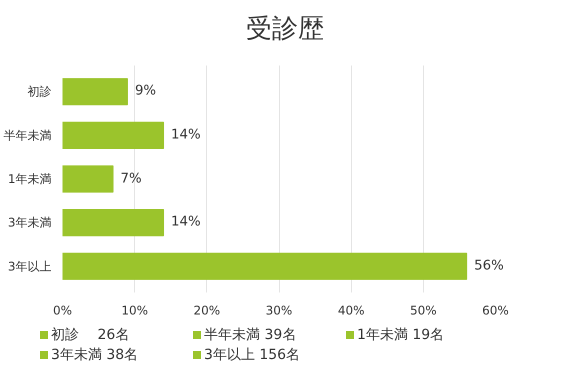  Describe the element at coordinates (30, 266) in the screenshot. I see `y-tick-label: 3年以上` at that location.